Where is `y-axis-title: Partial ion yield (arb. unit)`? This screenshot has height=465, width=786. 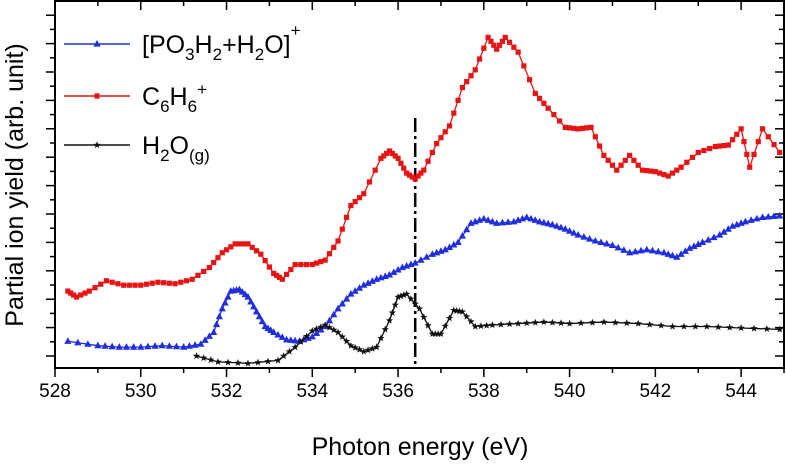
y-axis-title: Partial ion yield (arb. unit) is located at coordinates (15, 184).